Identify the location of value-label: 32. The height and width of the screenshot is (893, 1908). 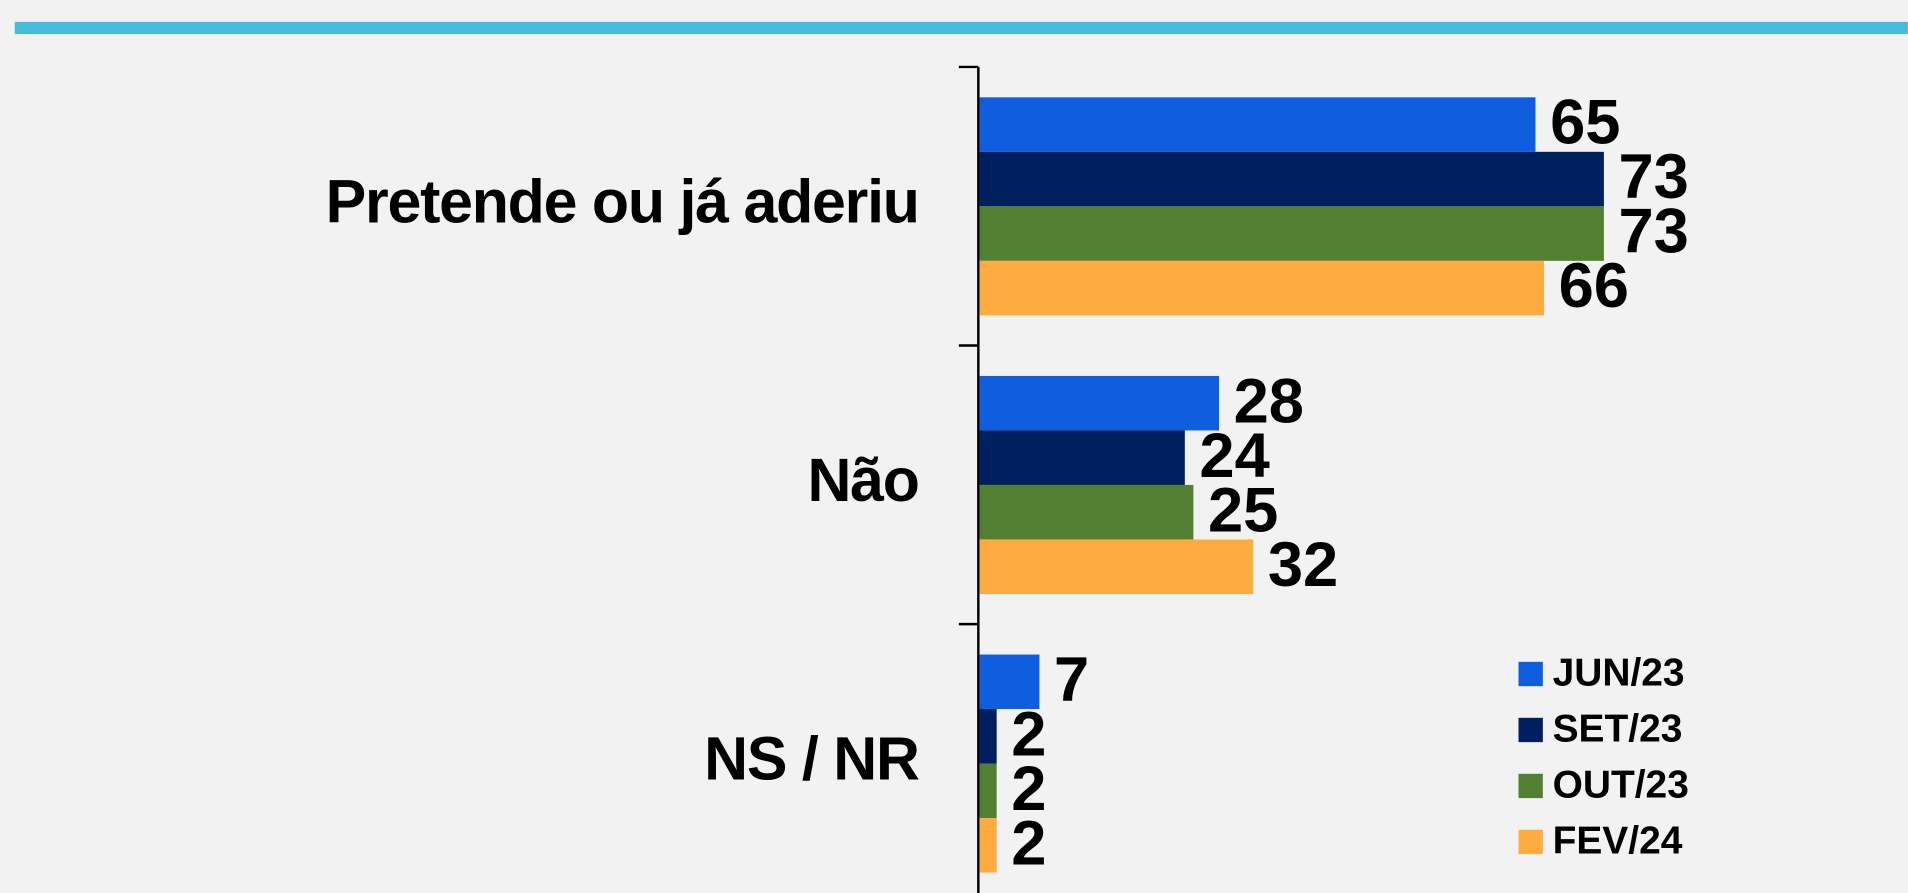
(1303, 565).